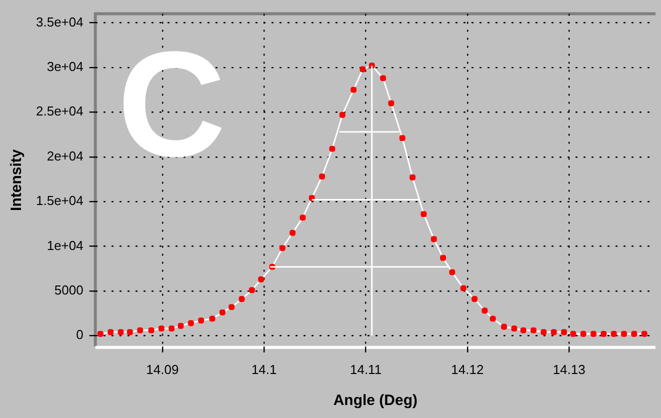 The height and width of the screenshot is (418, 661). What do you see at coordinates (80, 334) in the screenshot?
I see `y-tick-label: 0` at bounding box center [80, 334].